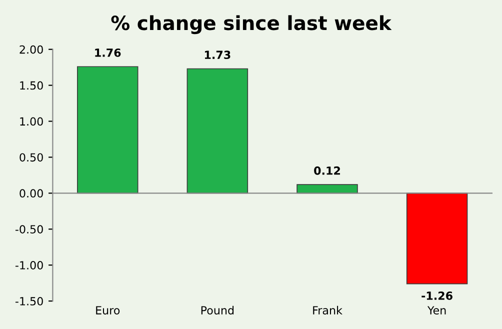 This screenshot has width=502, height=329. Describe the element at coordinates (327, 170) in the screenshot. I see `data-label: 0.12` at that location.